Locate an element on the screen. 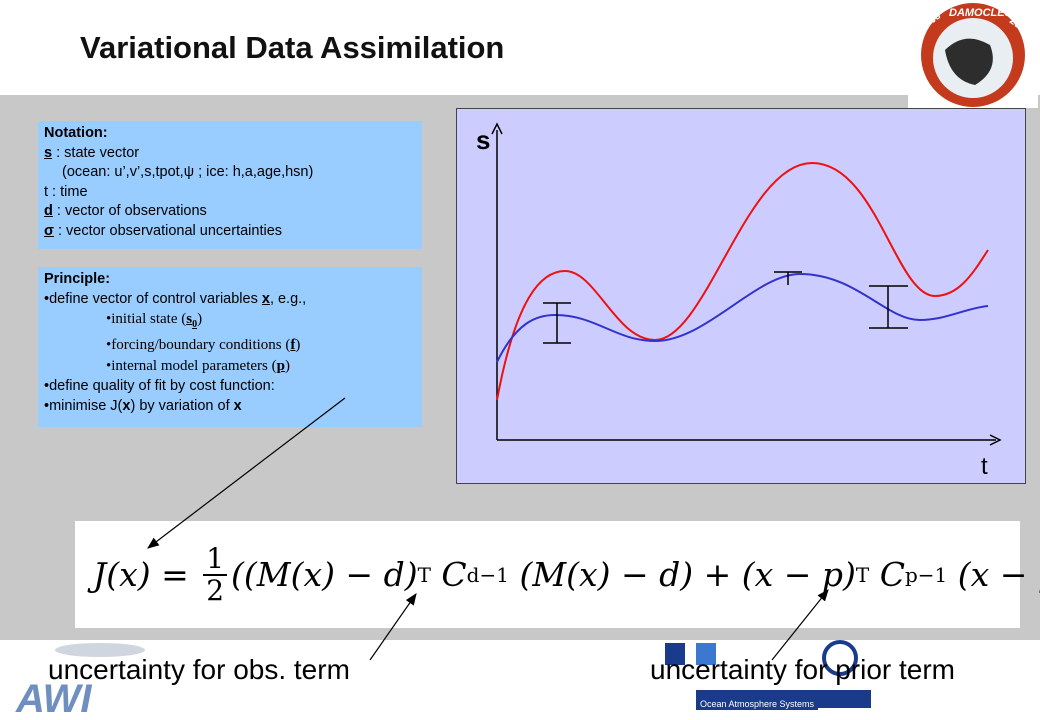 The image size is (1040, 720). text: •forcing/boundary conditions ( is located at coordinates (198, 345).